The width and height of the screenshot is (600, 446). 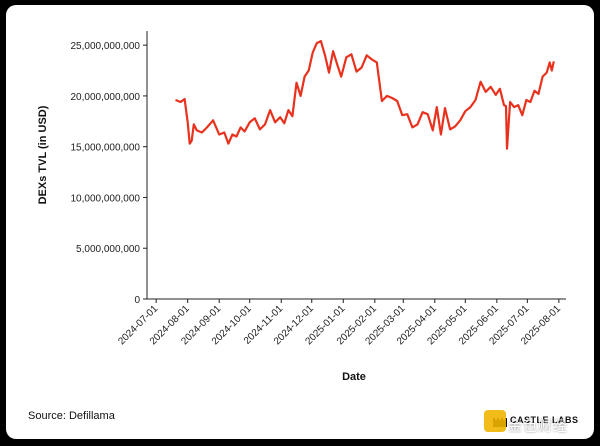 I want to click on watermark-text: 金色财经, so click(x=538, y=427).